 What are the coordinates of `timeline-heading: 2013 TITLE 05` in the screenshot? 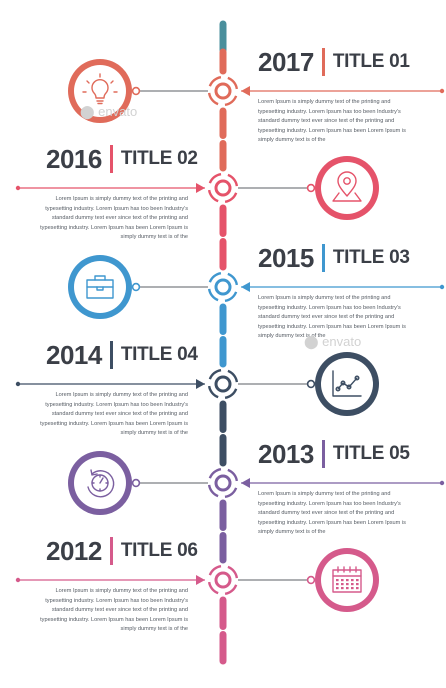 It's located at (334, 454).